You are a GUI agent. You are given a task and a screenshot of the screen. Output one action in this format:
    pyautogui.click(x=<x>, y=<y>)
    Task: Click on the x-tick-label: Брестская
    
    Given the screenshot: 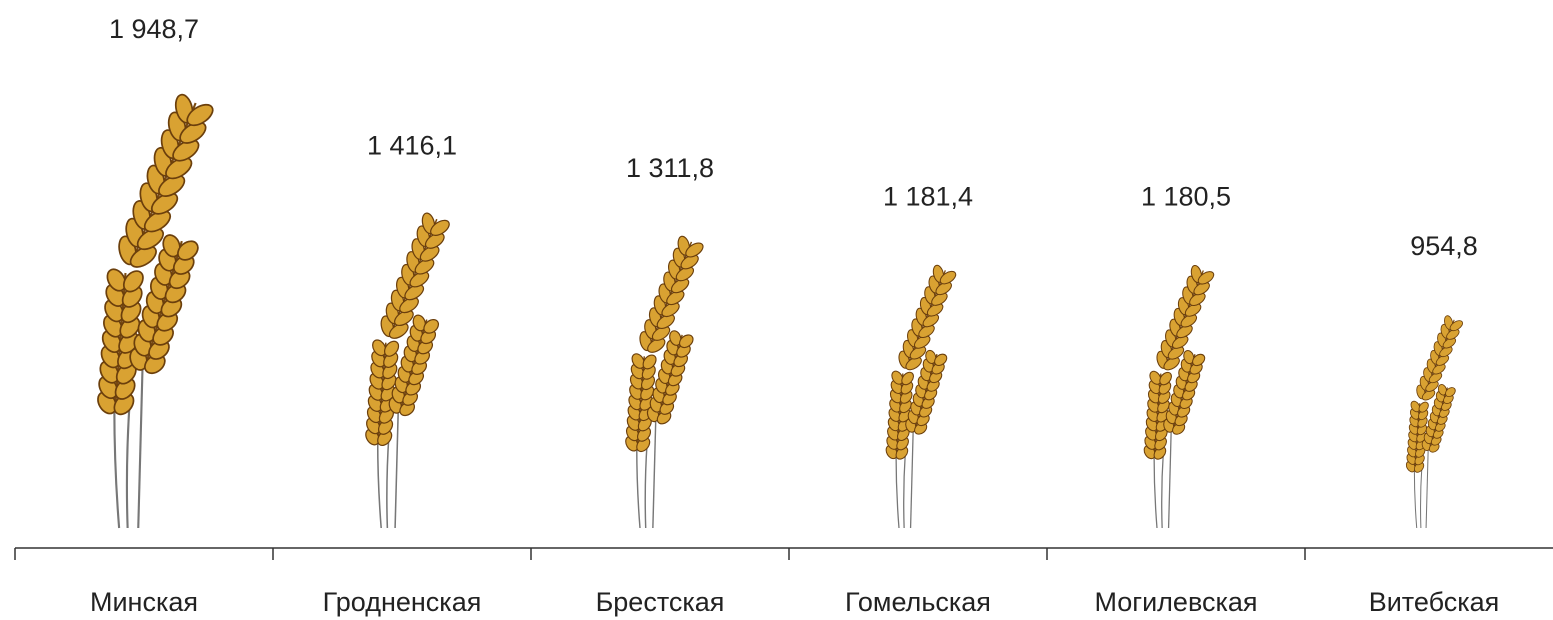 What is the action you would take?
    pyautogui.click(x=660, y=602)
    